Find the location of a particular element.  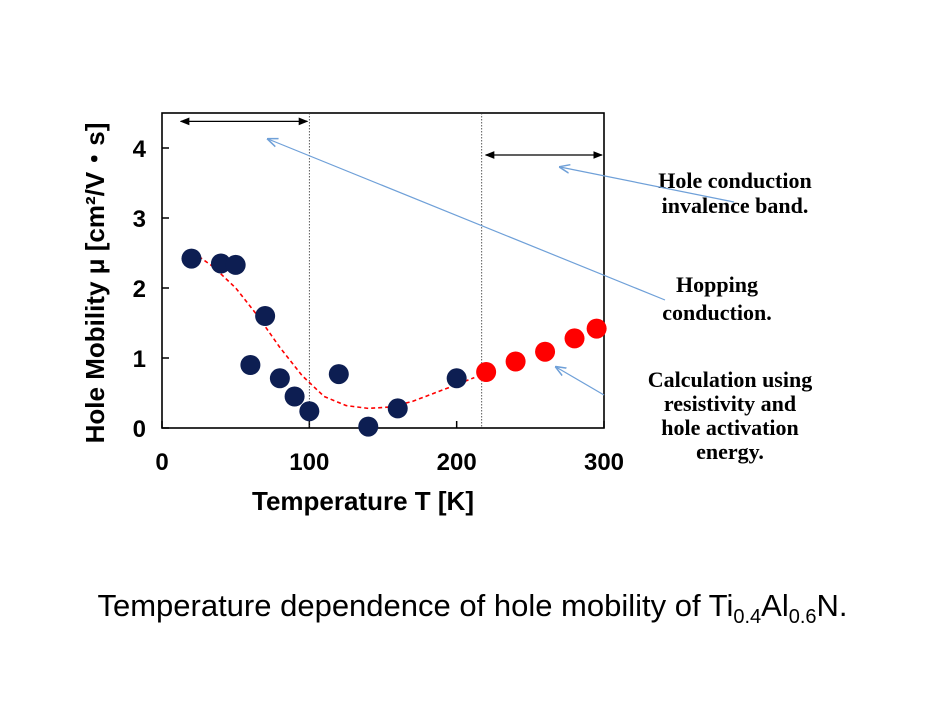

annotation-line: invalence band. is located at coordinates (735, 205).